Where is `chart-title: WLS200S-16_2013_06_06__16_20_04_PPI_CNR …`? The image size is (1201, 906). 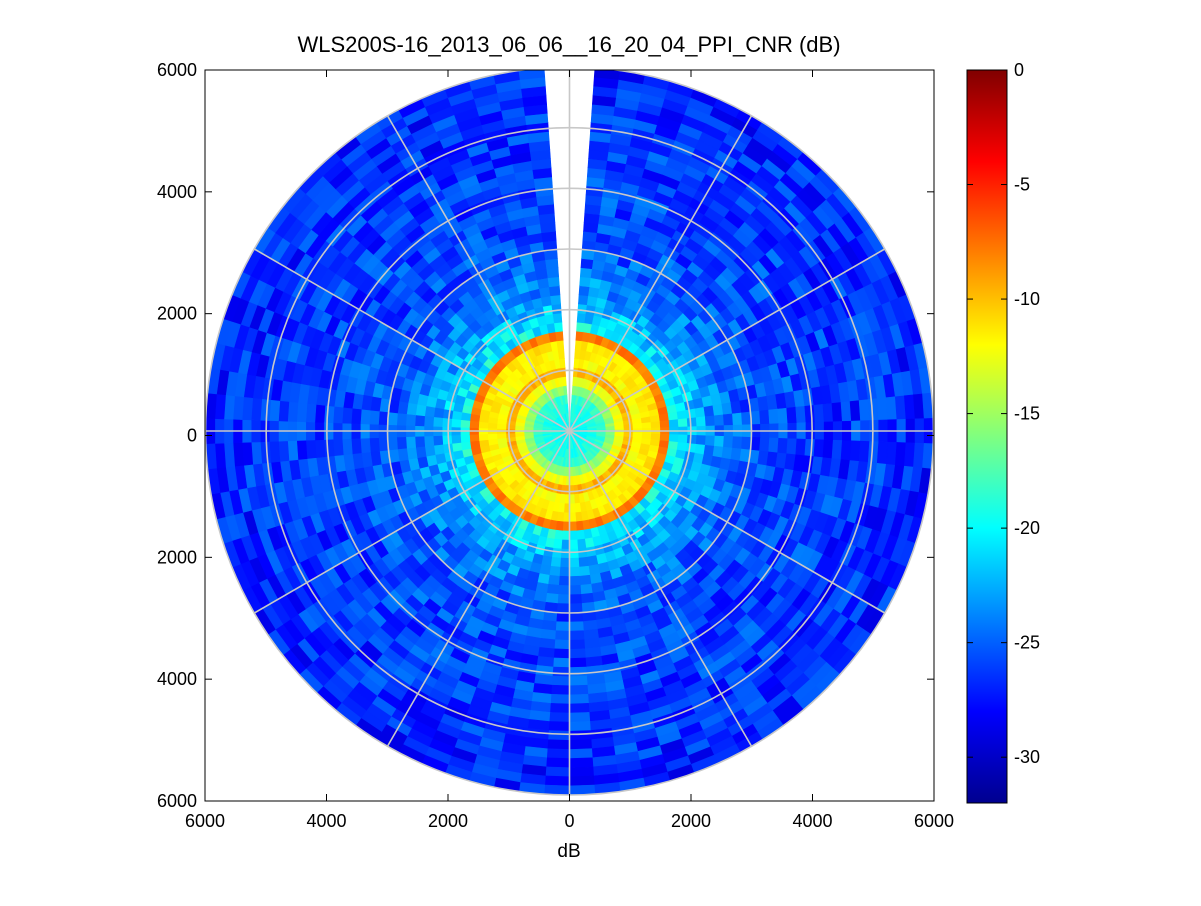
chart-title: WLS200S-16_2013_06_06__16_20_04_PPI_CNR … is located at coordinates (568, 44).